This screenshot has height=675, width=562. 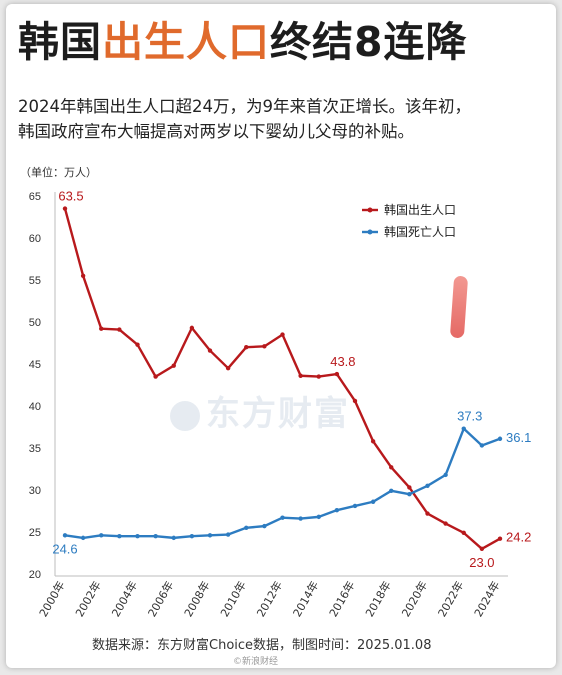 What do you see at coordinates (518, 537) in the screenshot?
I see `data-label: 24.2` at bounding box center [518, 537].